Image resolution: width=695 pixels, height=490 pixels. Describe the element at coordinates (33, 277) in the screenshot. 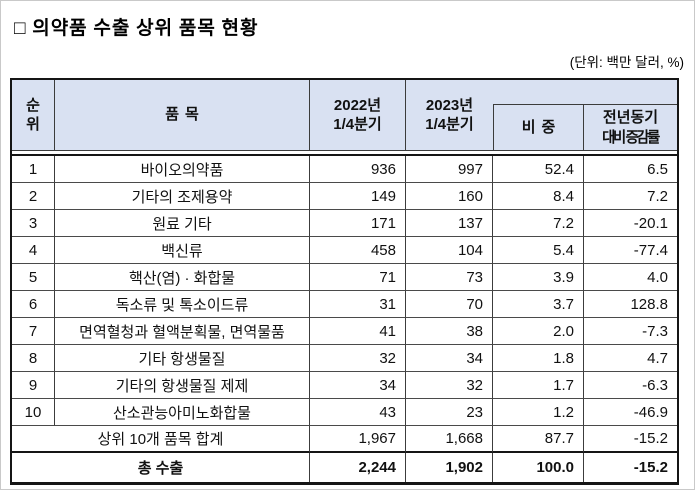

I see `rank-cell: 5` at that location.